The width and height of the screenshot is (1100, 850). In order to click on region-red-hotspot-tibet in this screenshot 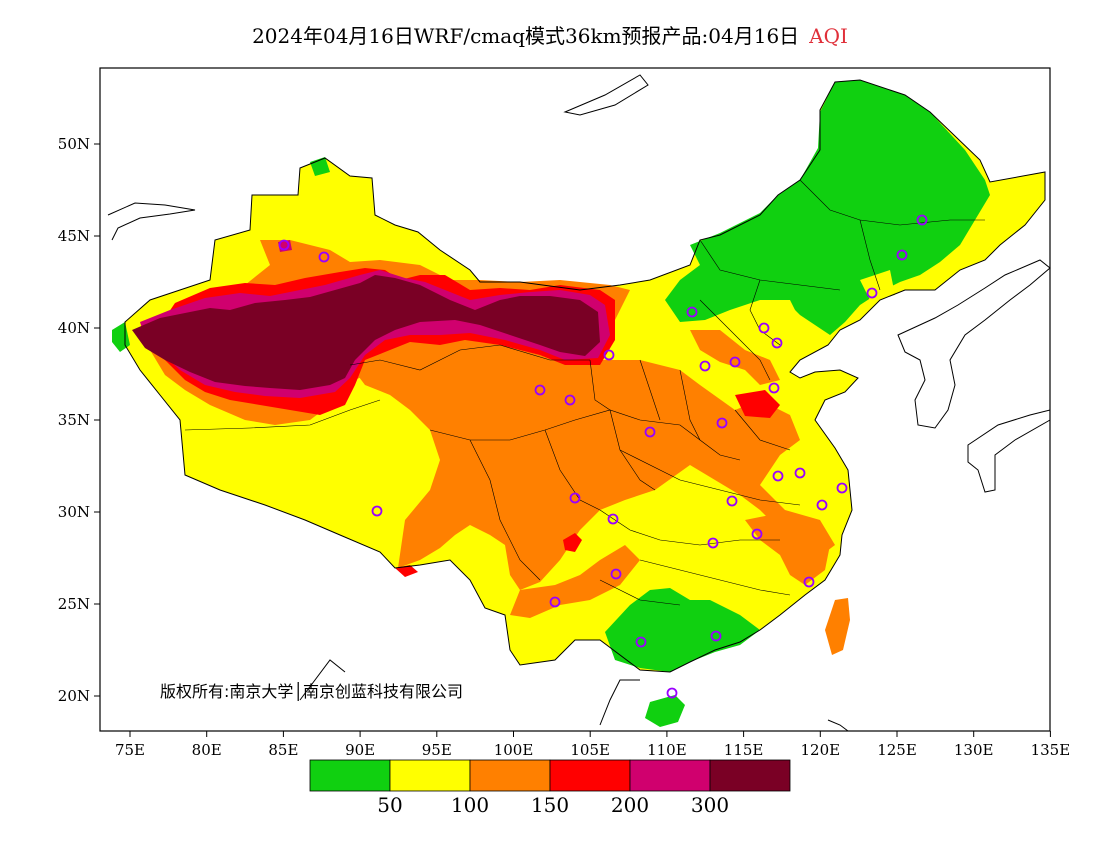, I will do `click(406, 571)`.